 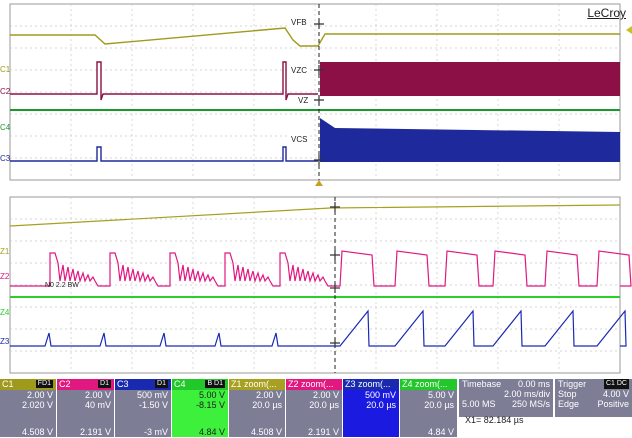 What do you see at coordinates (315, 215) in the screenshot?
I see `trace-z1` at bounding box center [315, 215].